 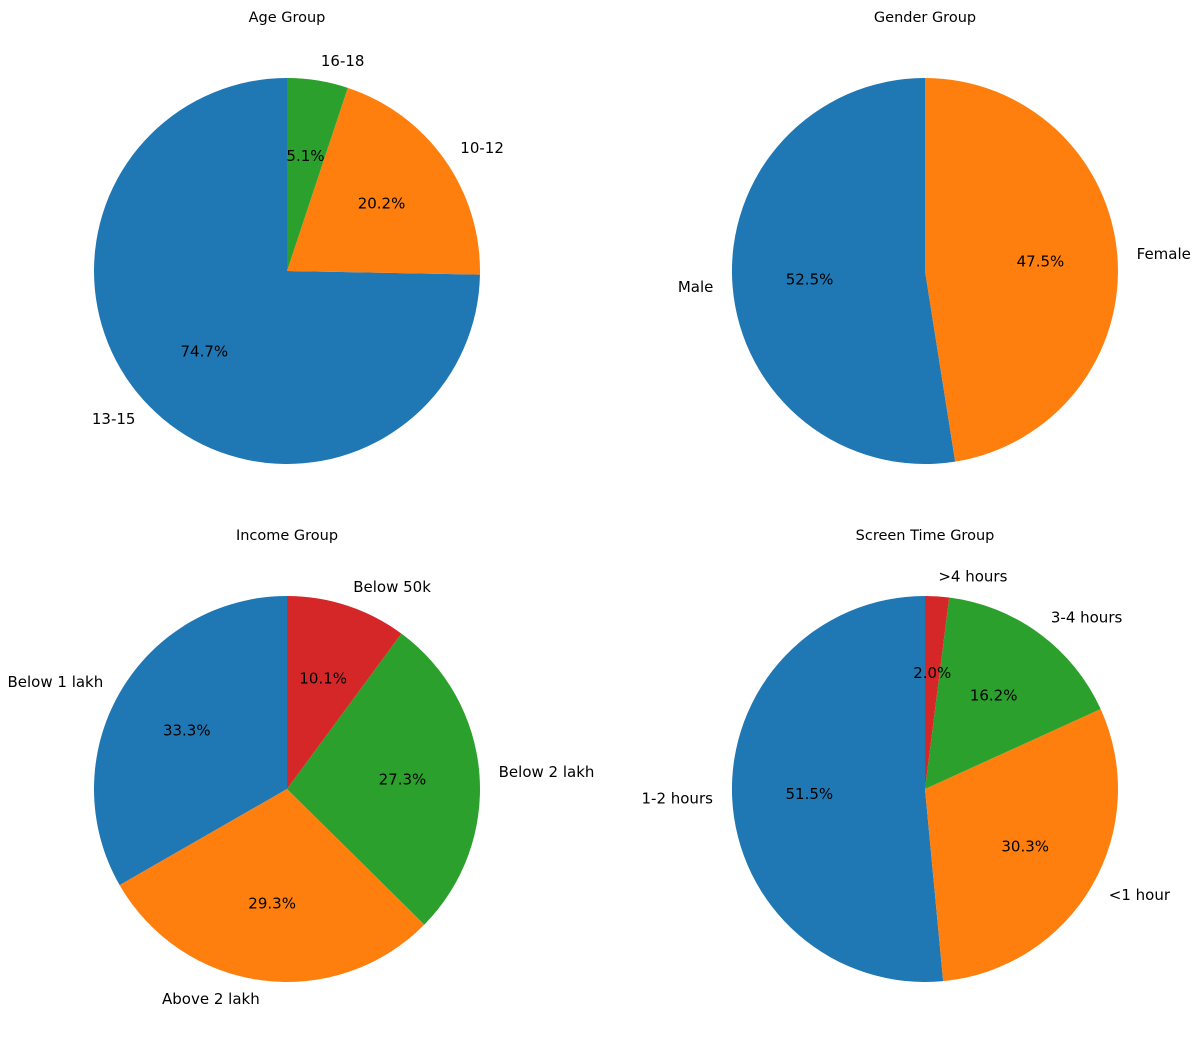 What do you see at coordinates (810, 280) in the screenshot?
I see `percent-label: 52.5%` at bounding box center [810, 280].